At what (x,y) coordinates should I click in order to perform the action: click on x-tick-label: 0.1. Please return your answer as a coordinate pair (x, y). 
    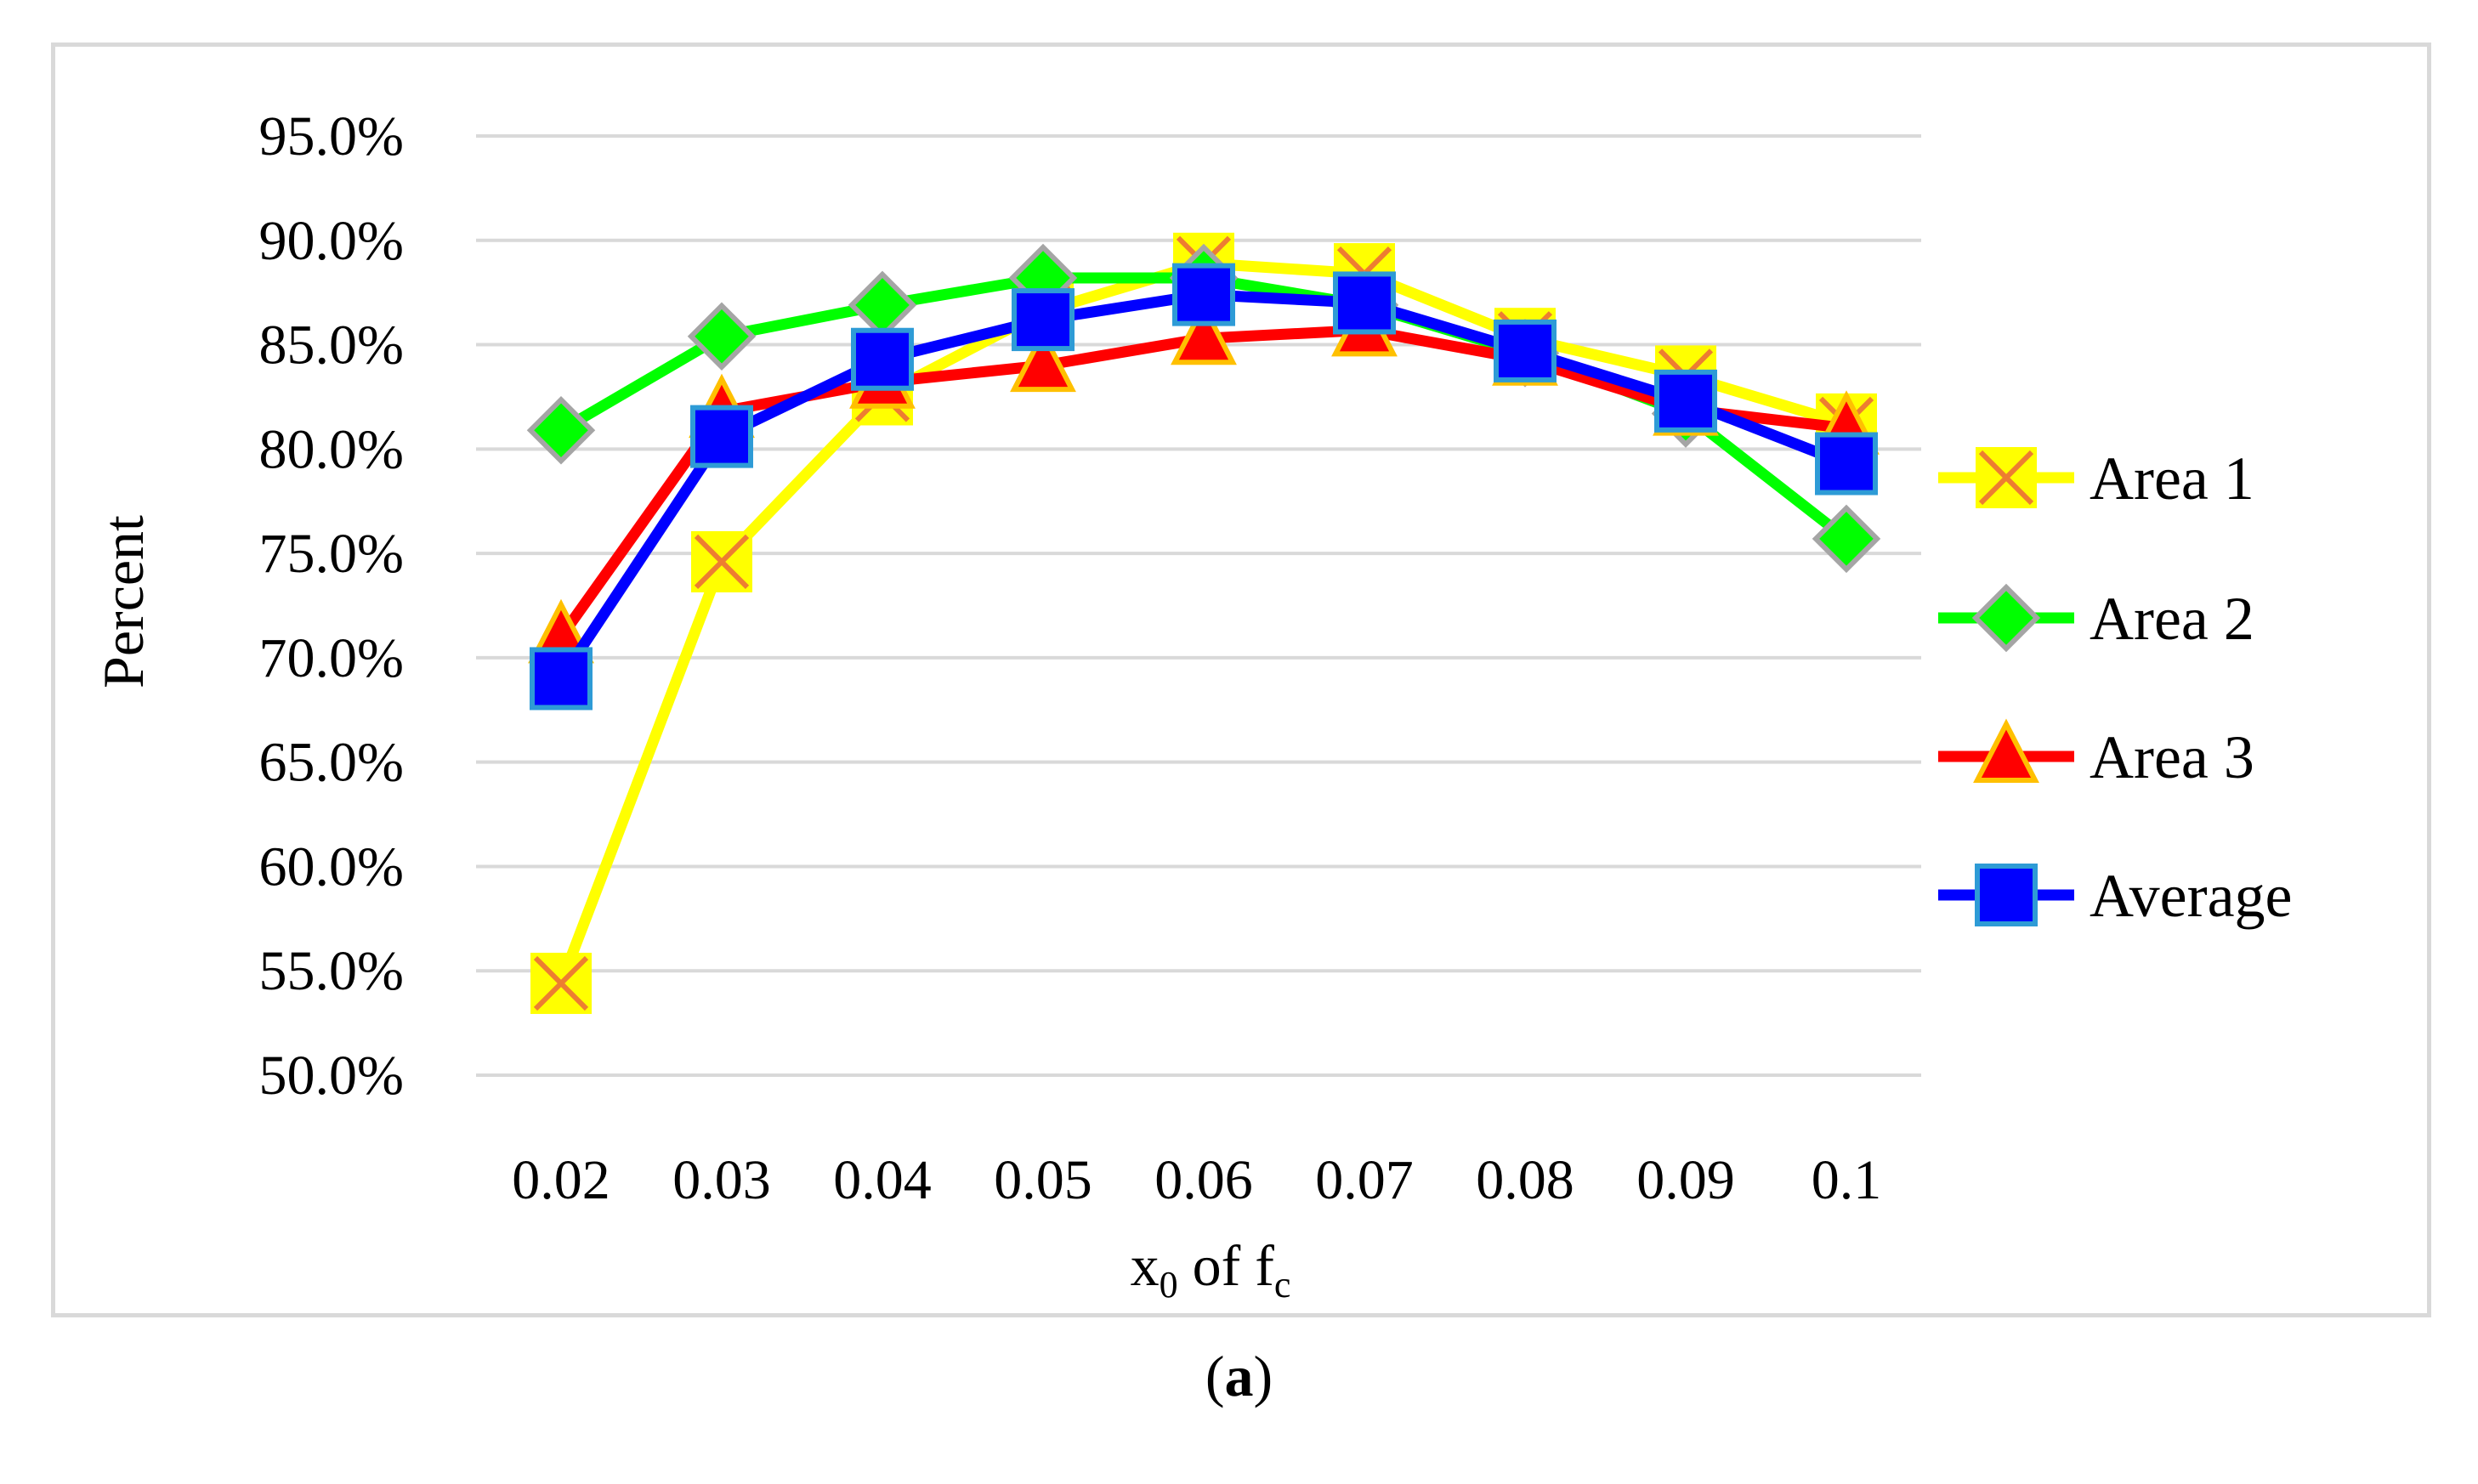
    Looking at the image, I should click on (1847, 1180).